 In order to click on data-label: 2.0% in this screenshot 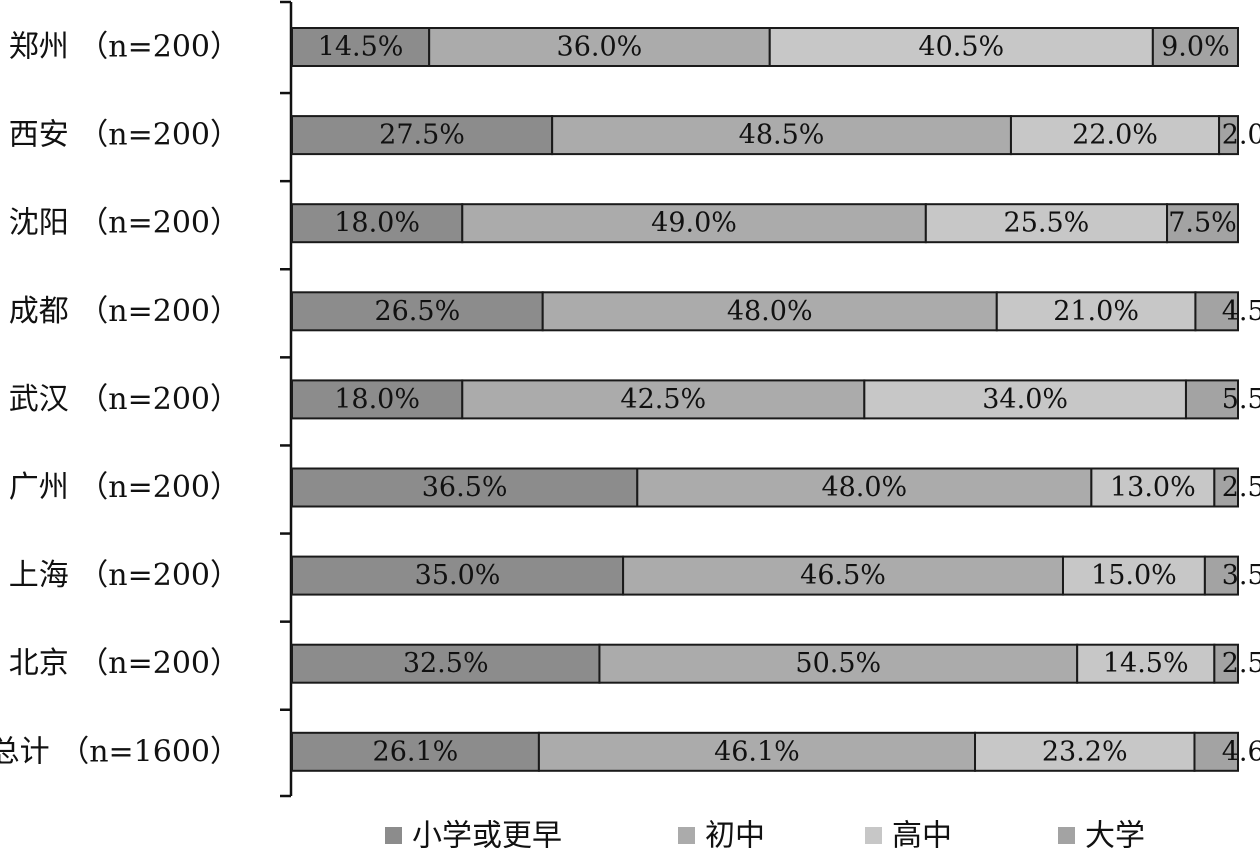, I will do `click(1241, 135)`.